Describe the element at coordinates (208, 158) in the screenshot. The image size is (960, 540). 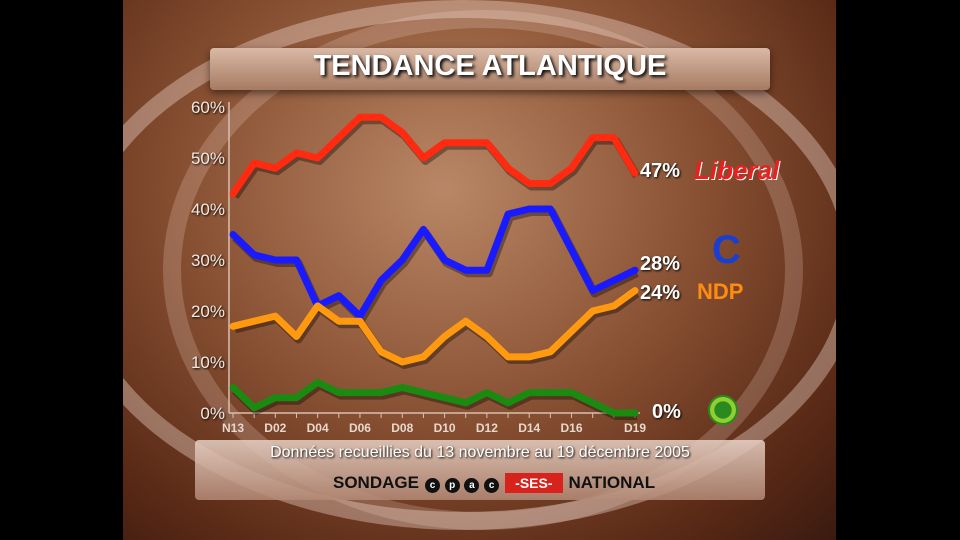
I see `y-tick-label: 50%` at that location.